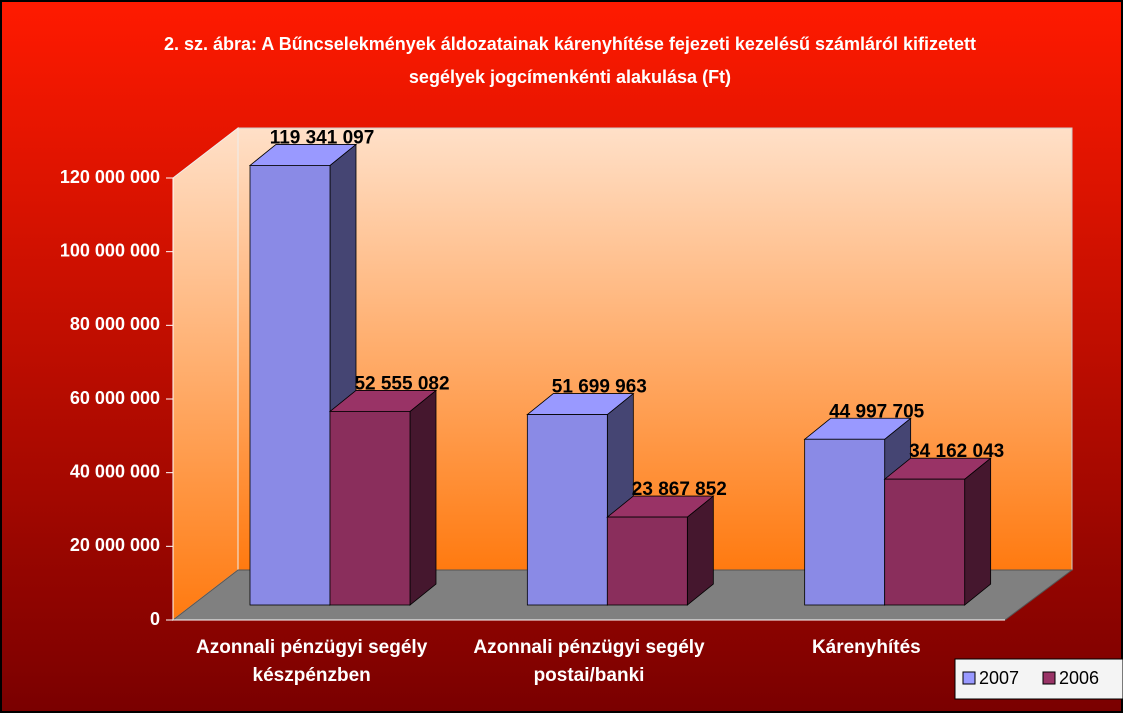 This screenshot has height=713, width=1123. What do you see at coordinates (322, 137) in the screenshot?
I see `data-label: 119 341 097` at bounding box center [322, 137].